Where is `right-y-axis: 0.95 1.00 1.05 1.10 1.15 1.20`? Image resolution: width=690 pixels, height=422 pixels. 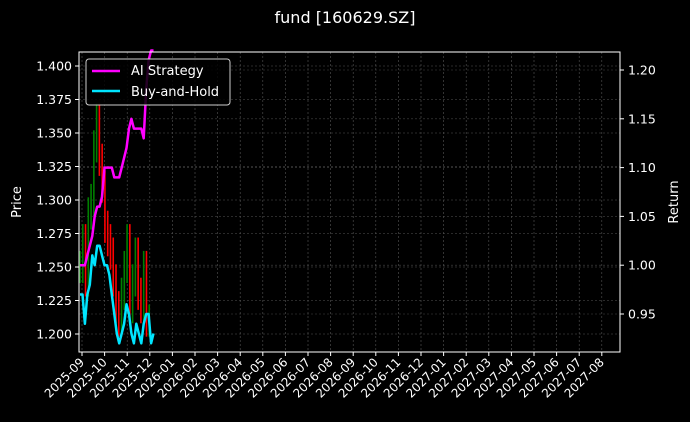 right-y-axis: 0.95 1.00 1.05 1.10 1.15 1.20 is located at coordinates (638, 192).